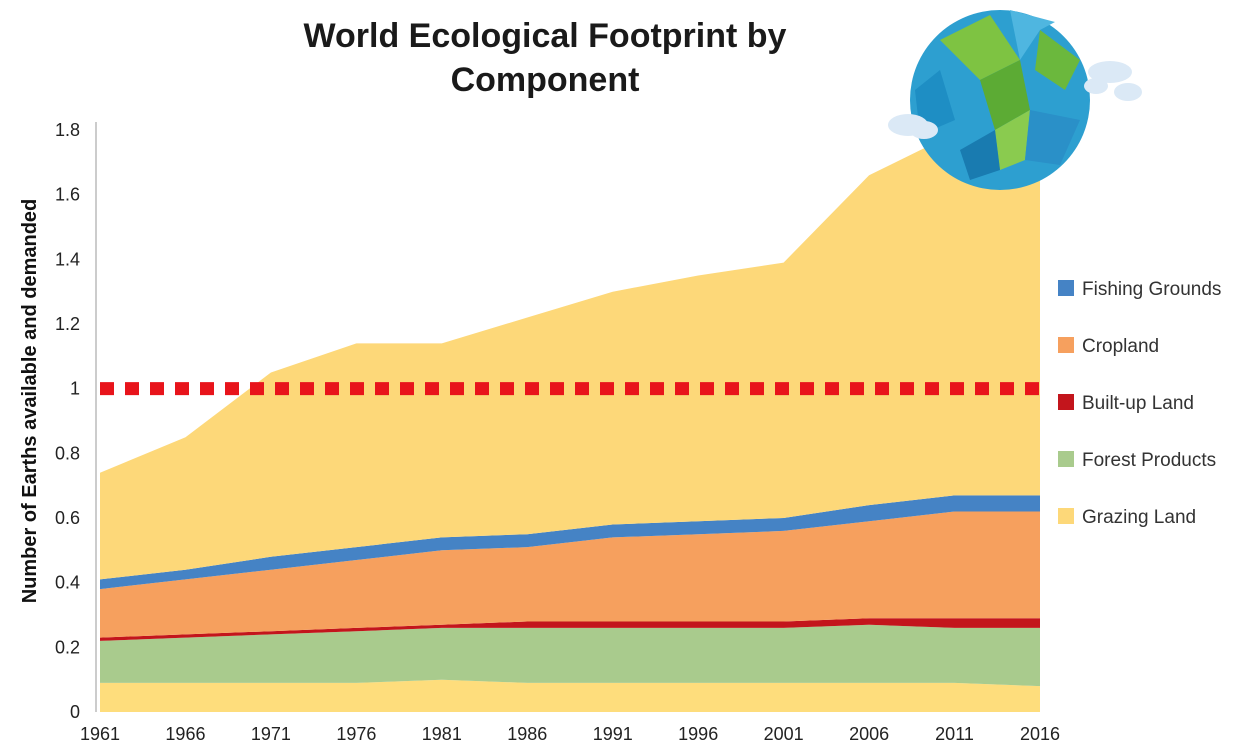 Image resolution: width=1250 pixels, height=747 pixels. I want to click on area-forest-products, so click(570, 655).